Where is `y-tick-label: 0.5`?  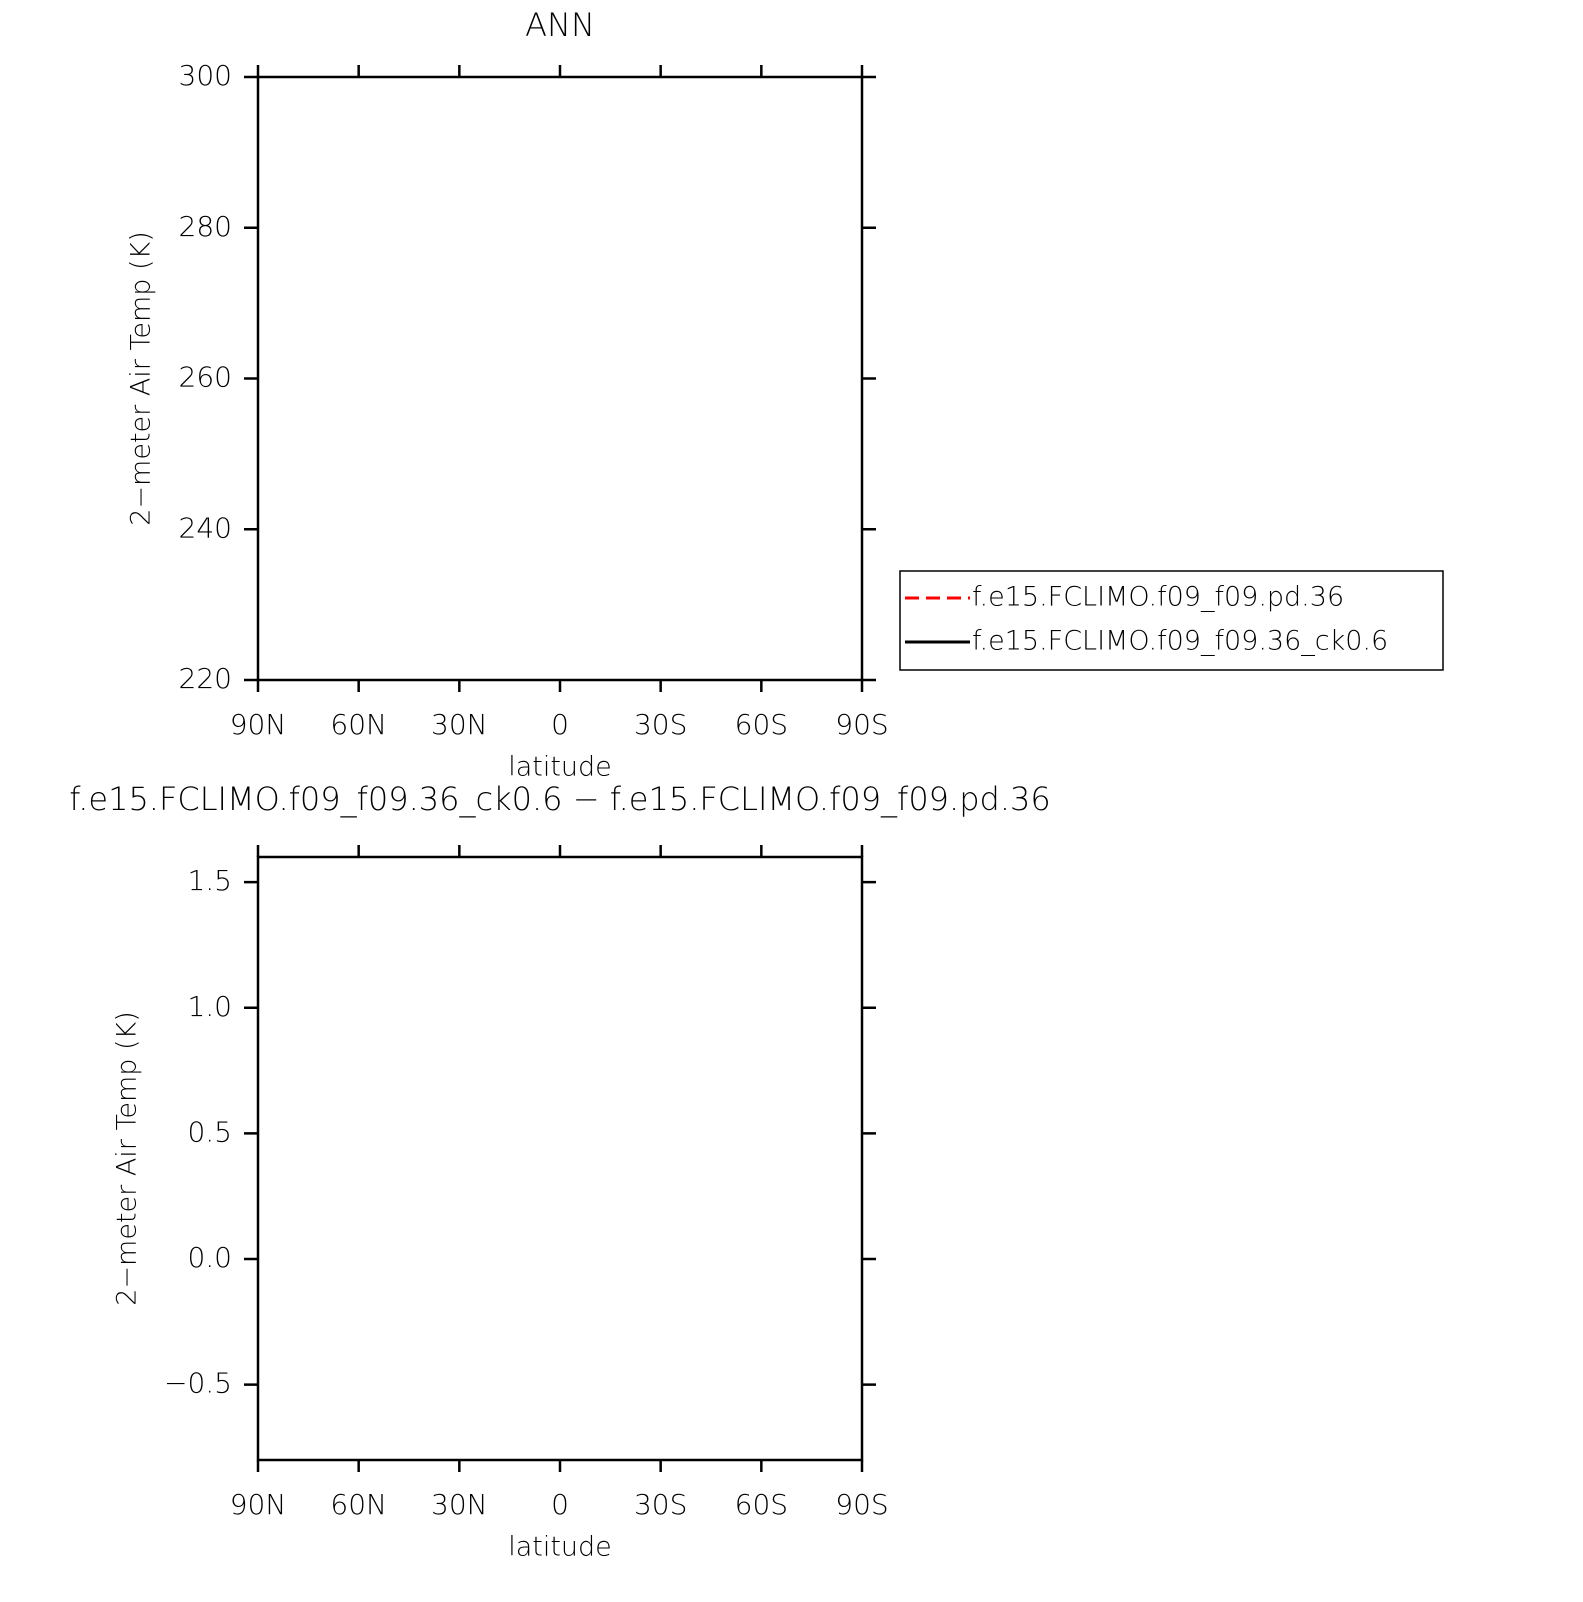 y-tick-label: 0.5 is located at coordinates (209, 1131).